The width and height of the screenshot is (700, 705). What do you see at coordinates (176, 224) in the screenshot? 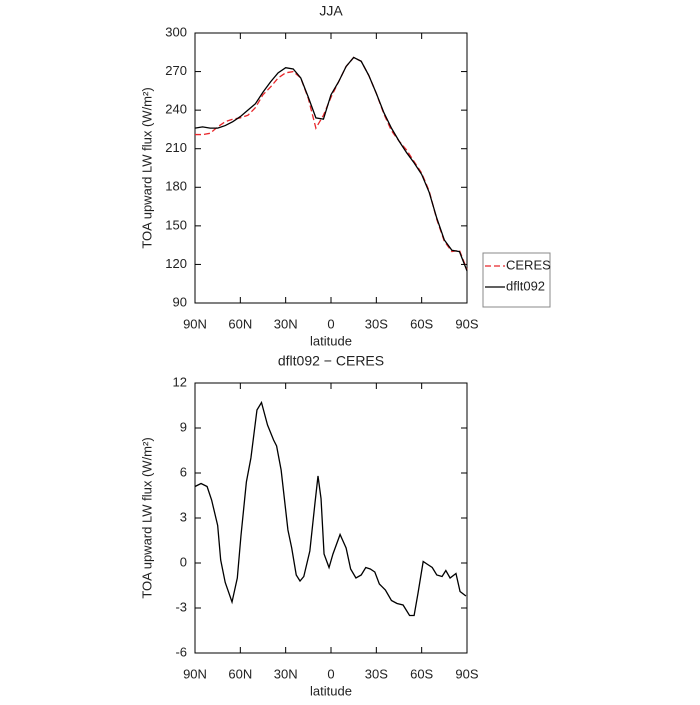
I see `y-tick-label: 150` at bounding box center [176, 224].